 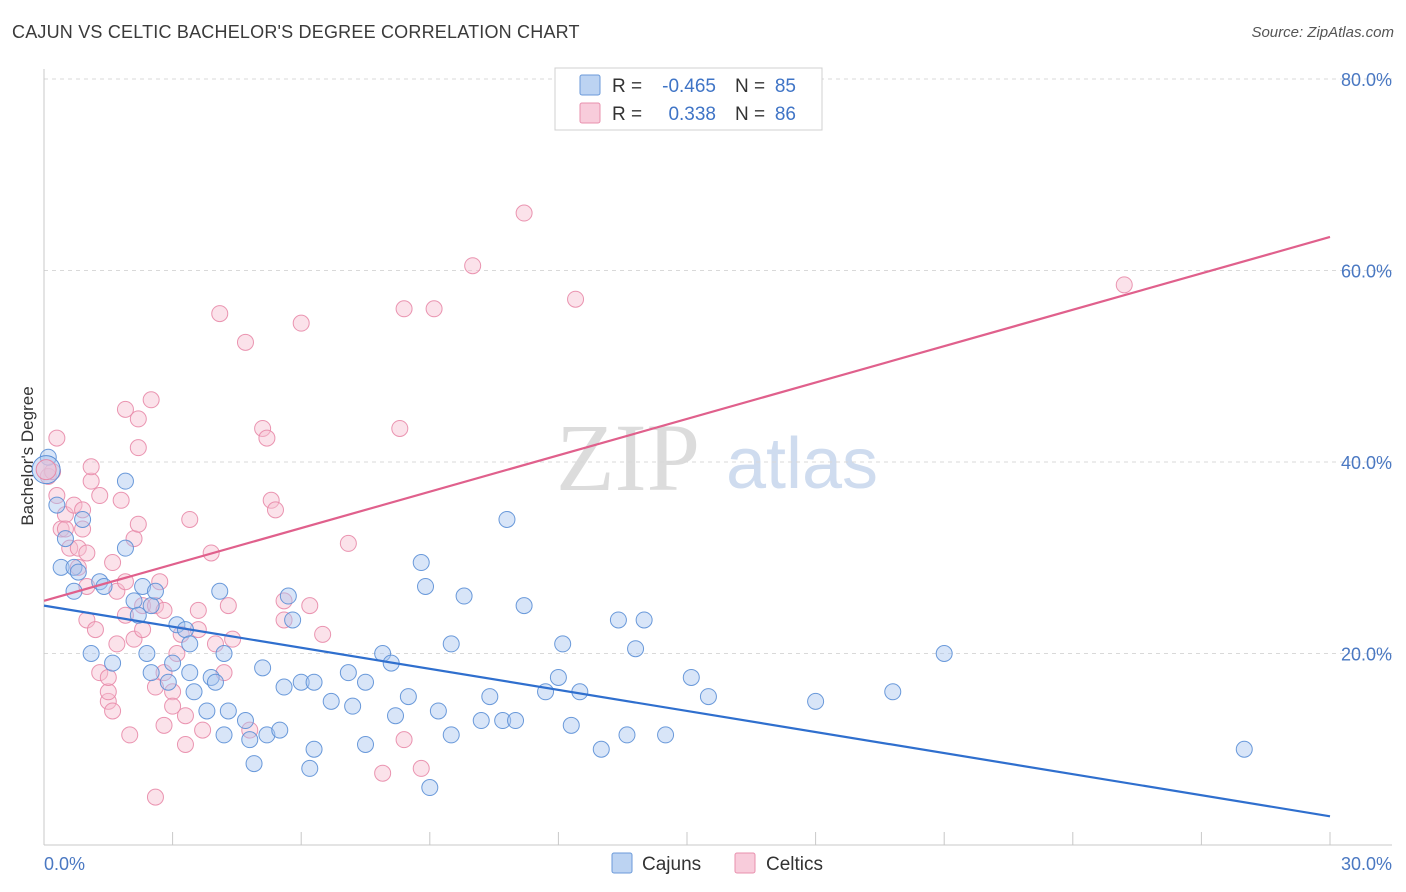 What do you see at coordinates (1366, 367) in the screenshot?
I see `y-tick-labels: 20.0% 40.0% 60.0% 80.0%` at bounding box center [1366, 367].